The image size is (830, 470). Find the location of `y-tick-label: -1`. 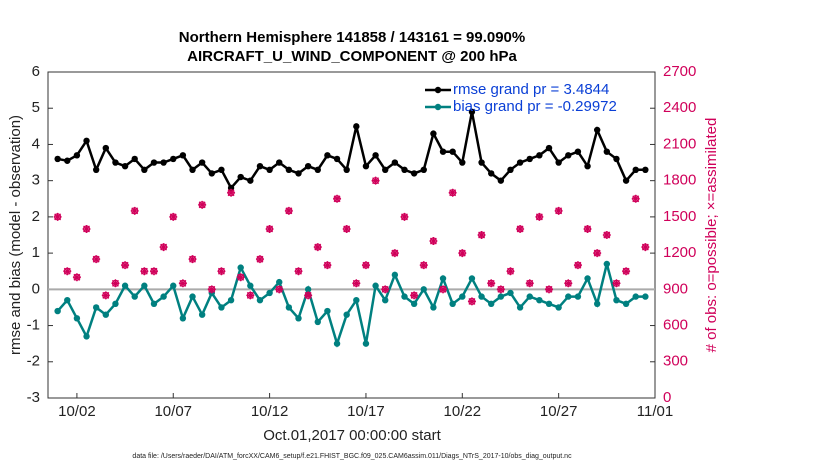

y-tick-label: -1 is located at coordinates (33, 325).